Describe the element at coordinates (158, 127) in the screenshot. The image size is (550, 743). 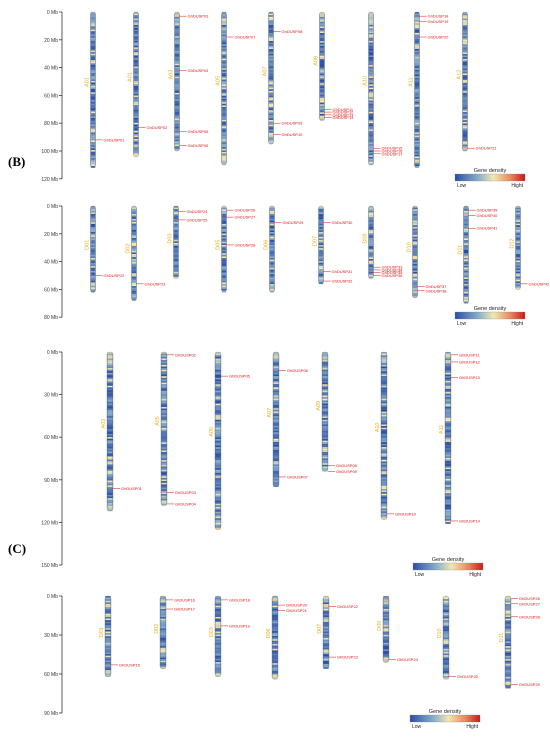
I see `gene-label: GhDUSP02` at that location.